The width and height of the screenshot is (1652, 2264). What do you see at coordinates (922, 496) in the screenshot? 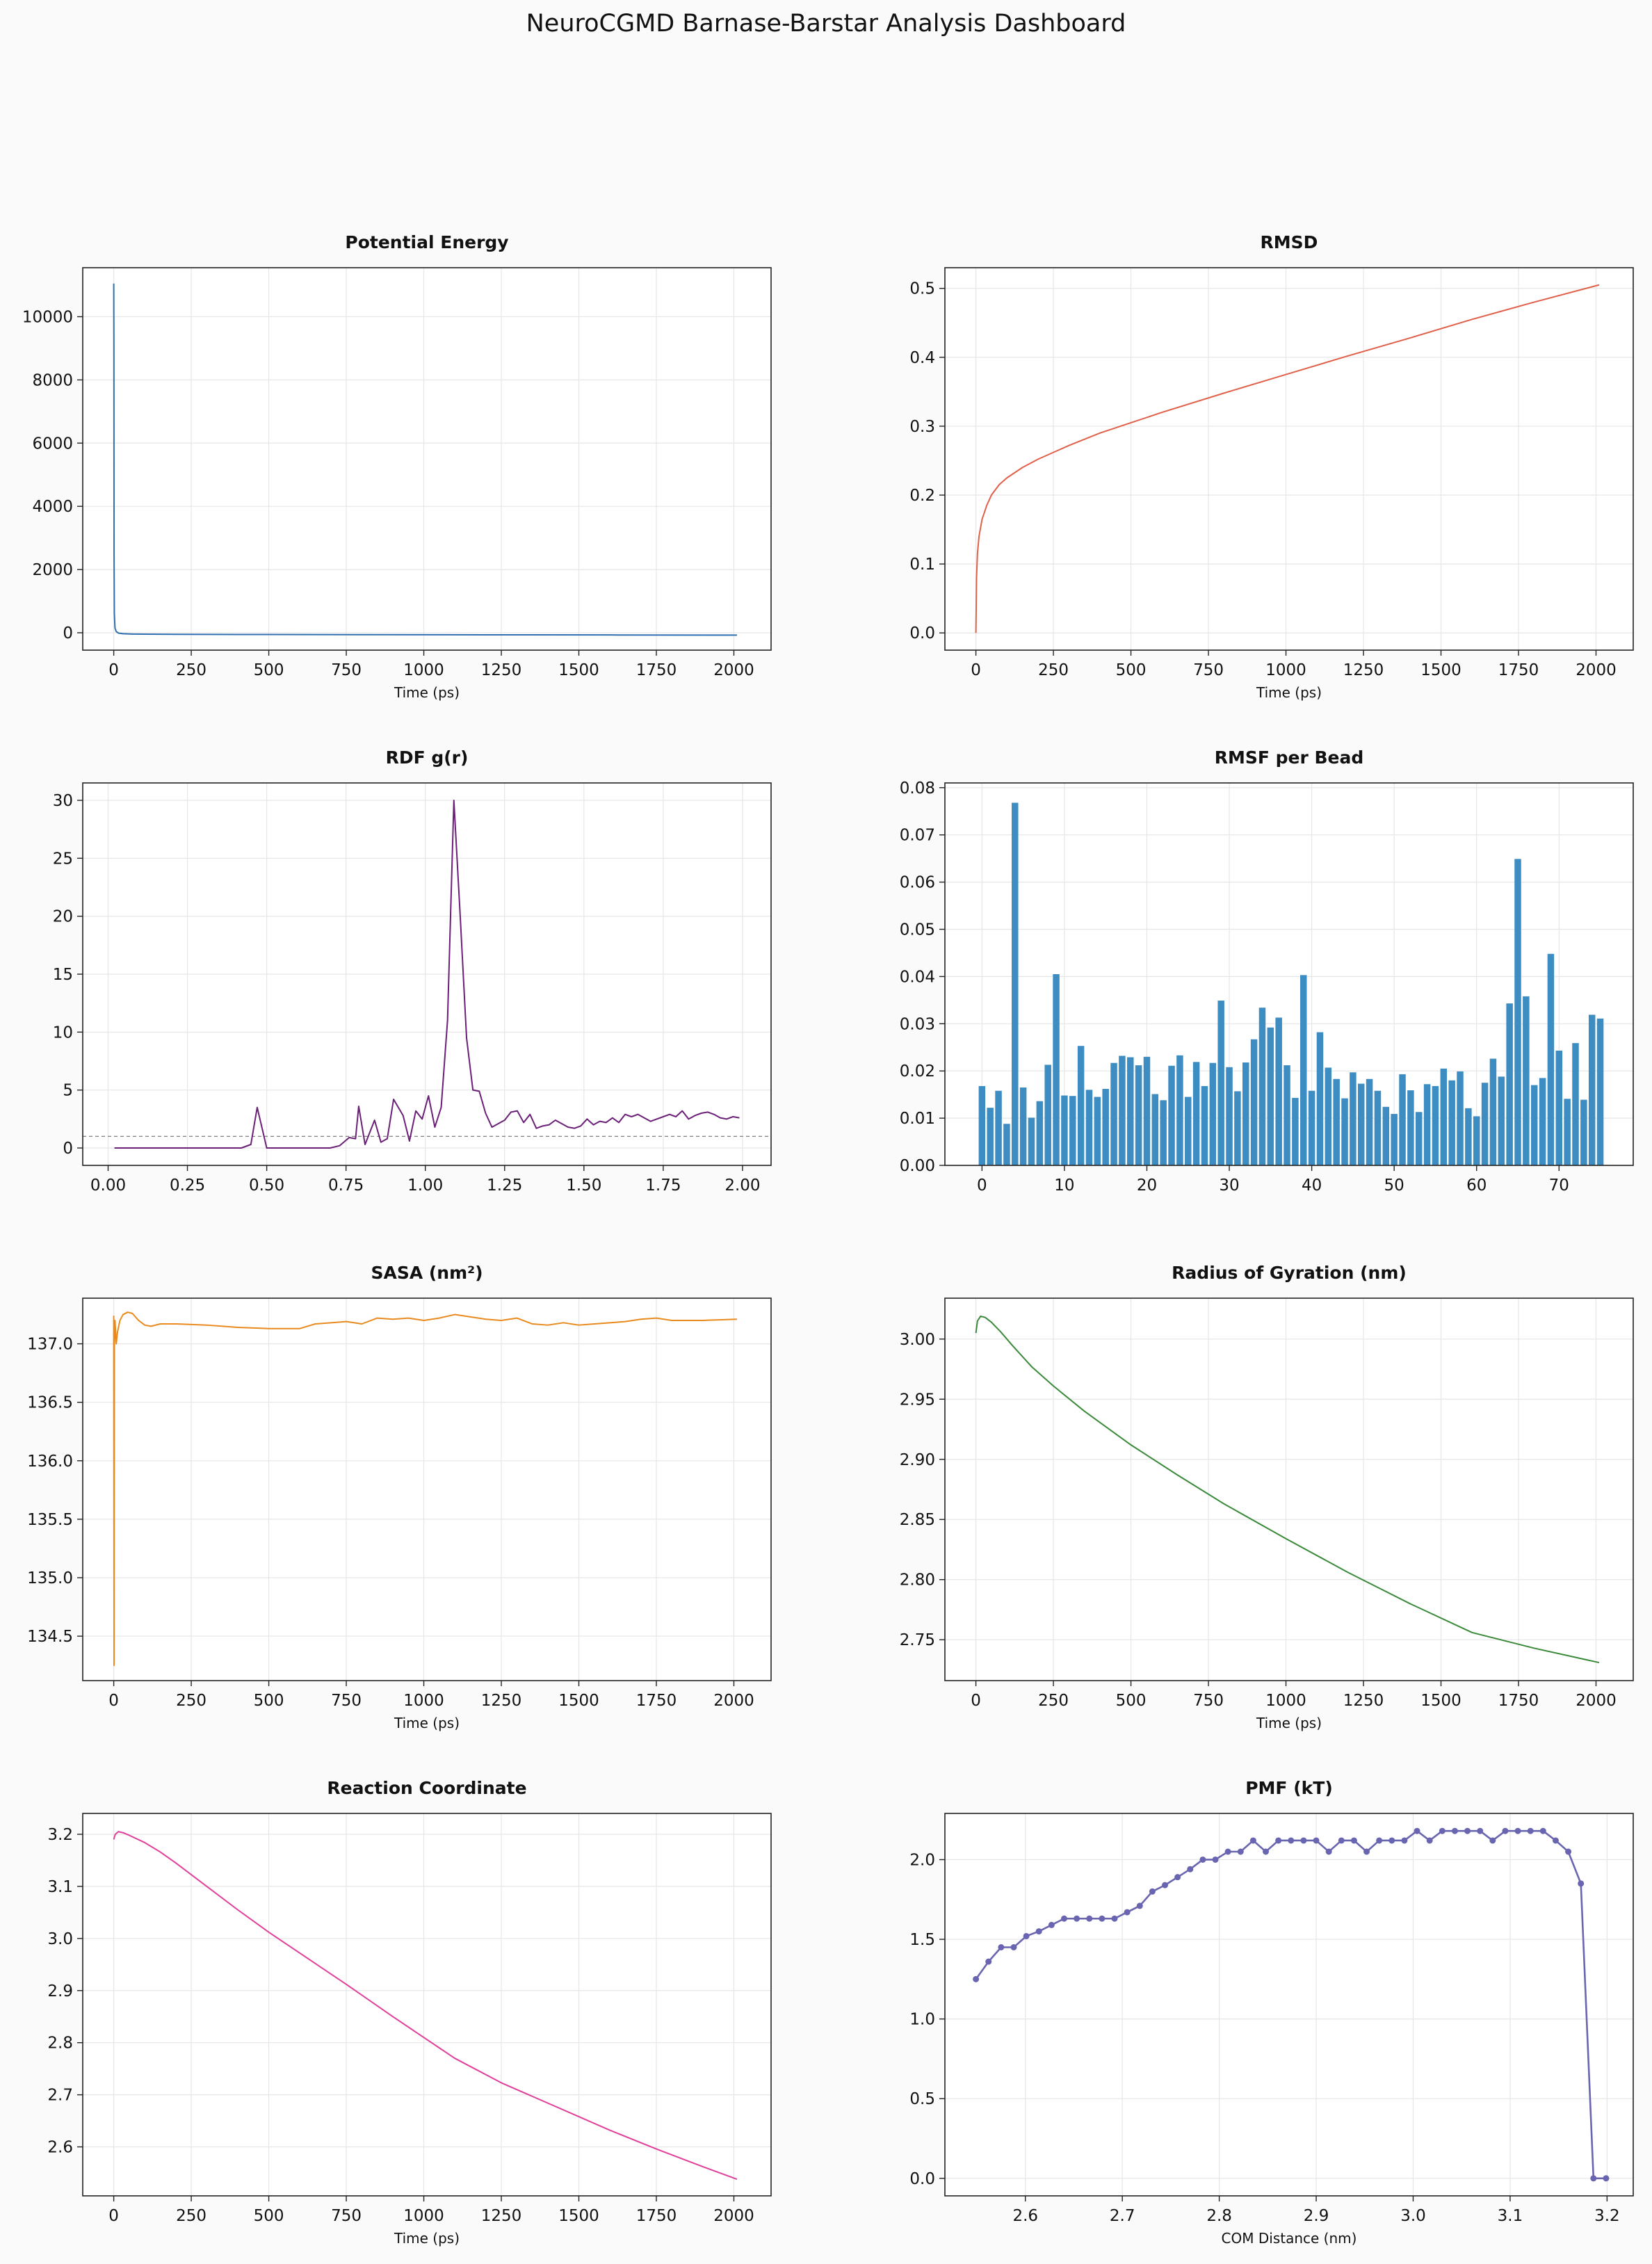
I see `y-tick-label: 0.2` at bounding box center [922, 496].